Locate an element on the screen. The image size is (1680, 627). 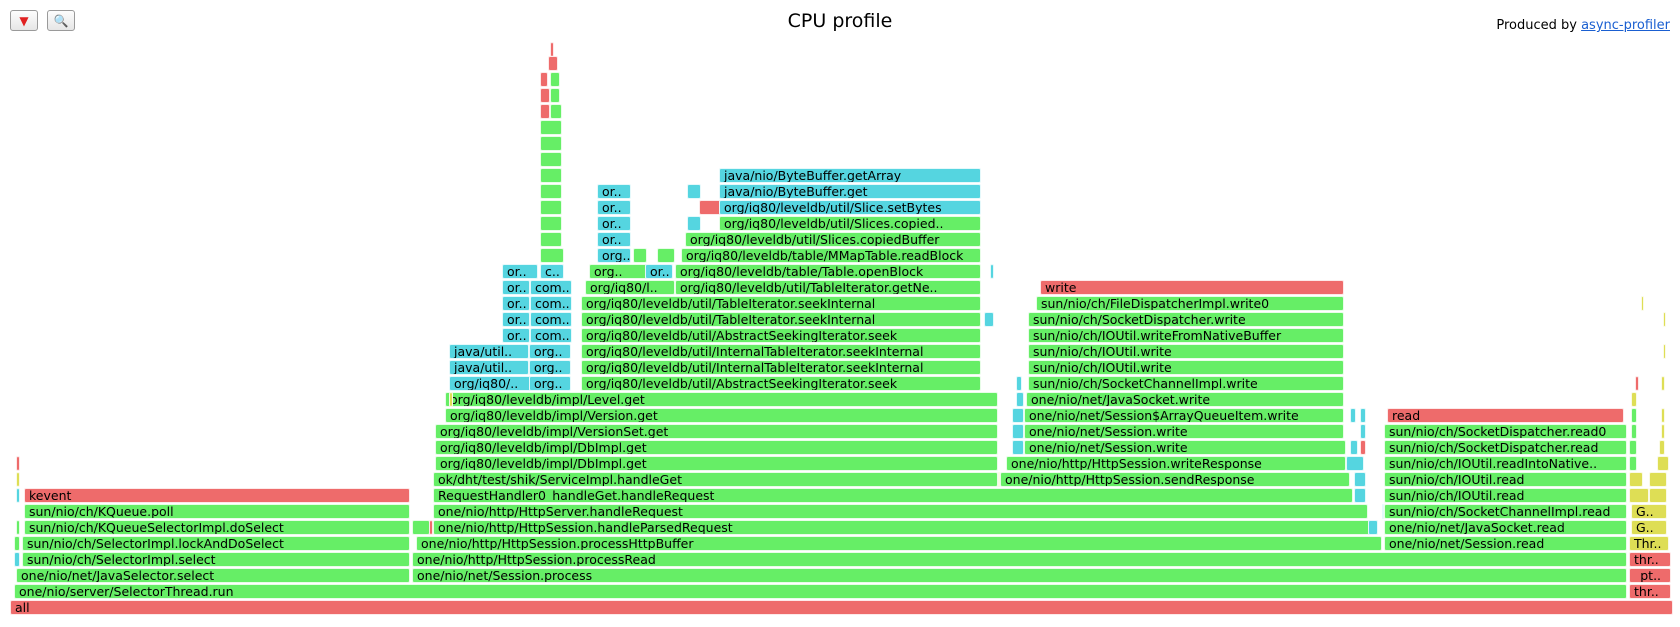
async-profiler-link: async-profiler is located at coordinates (1625, 25).